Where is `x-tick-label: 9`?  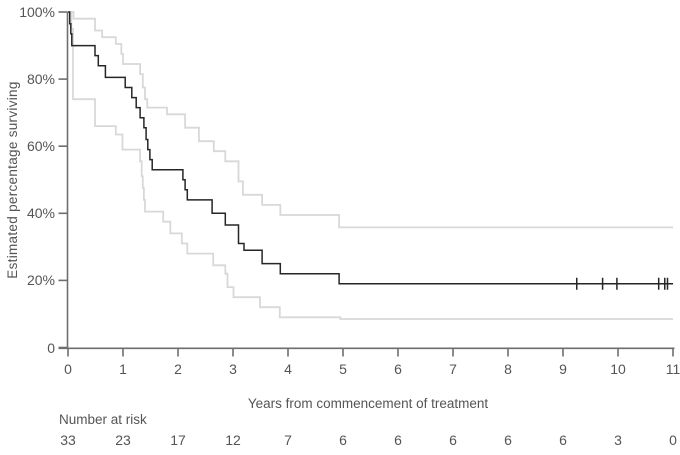
x-tick-label: 9 is located at coordinates (563, 369).